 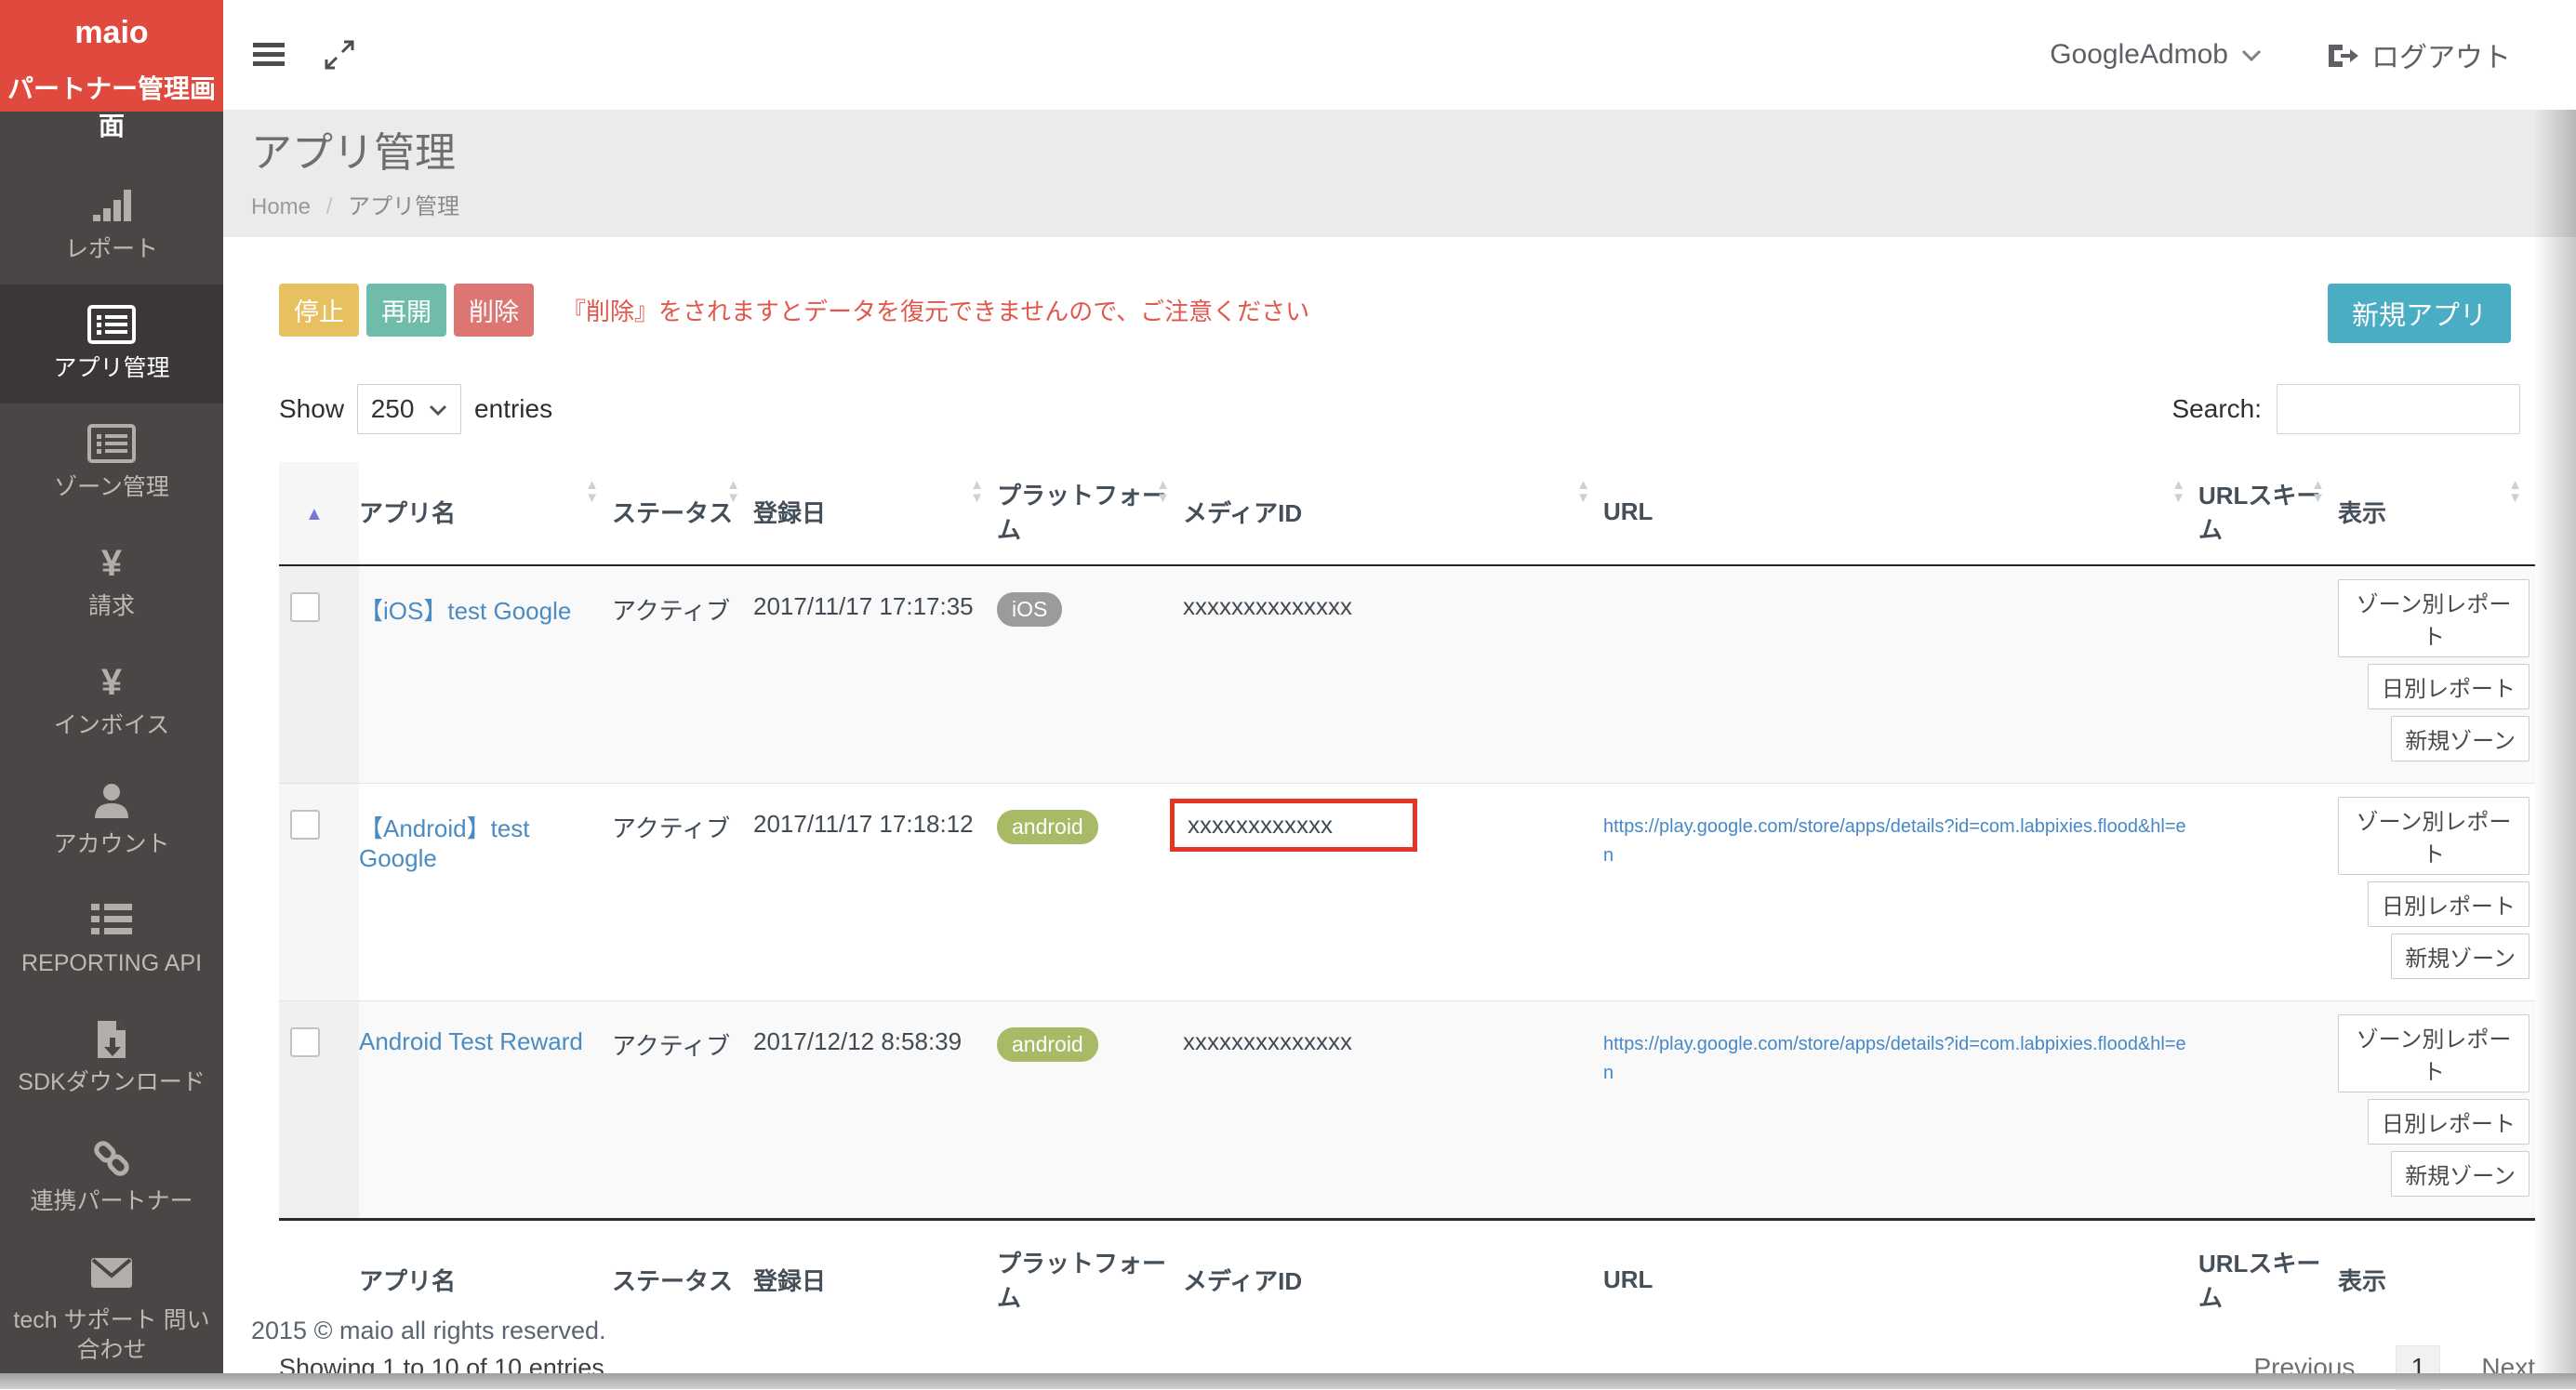 I want to click on window-bottom-bar, so click(x=1288, y=1381).